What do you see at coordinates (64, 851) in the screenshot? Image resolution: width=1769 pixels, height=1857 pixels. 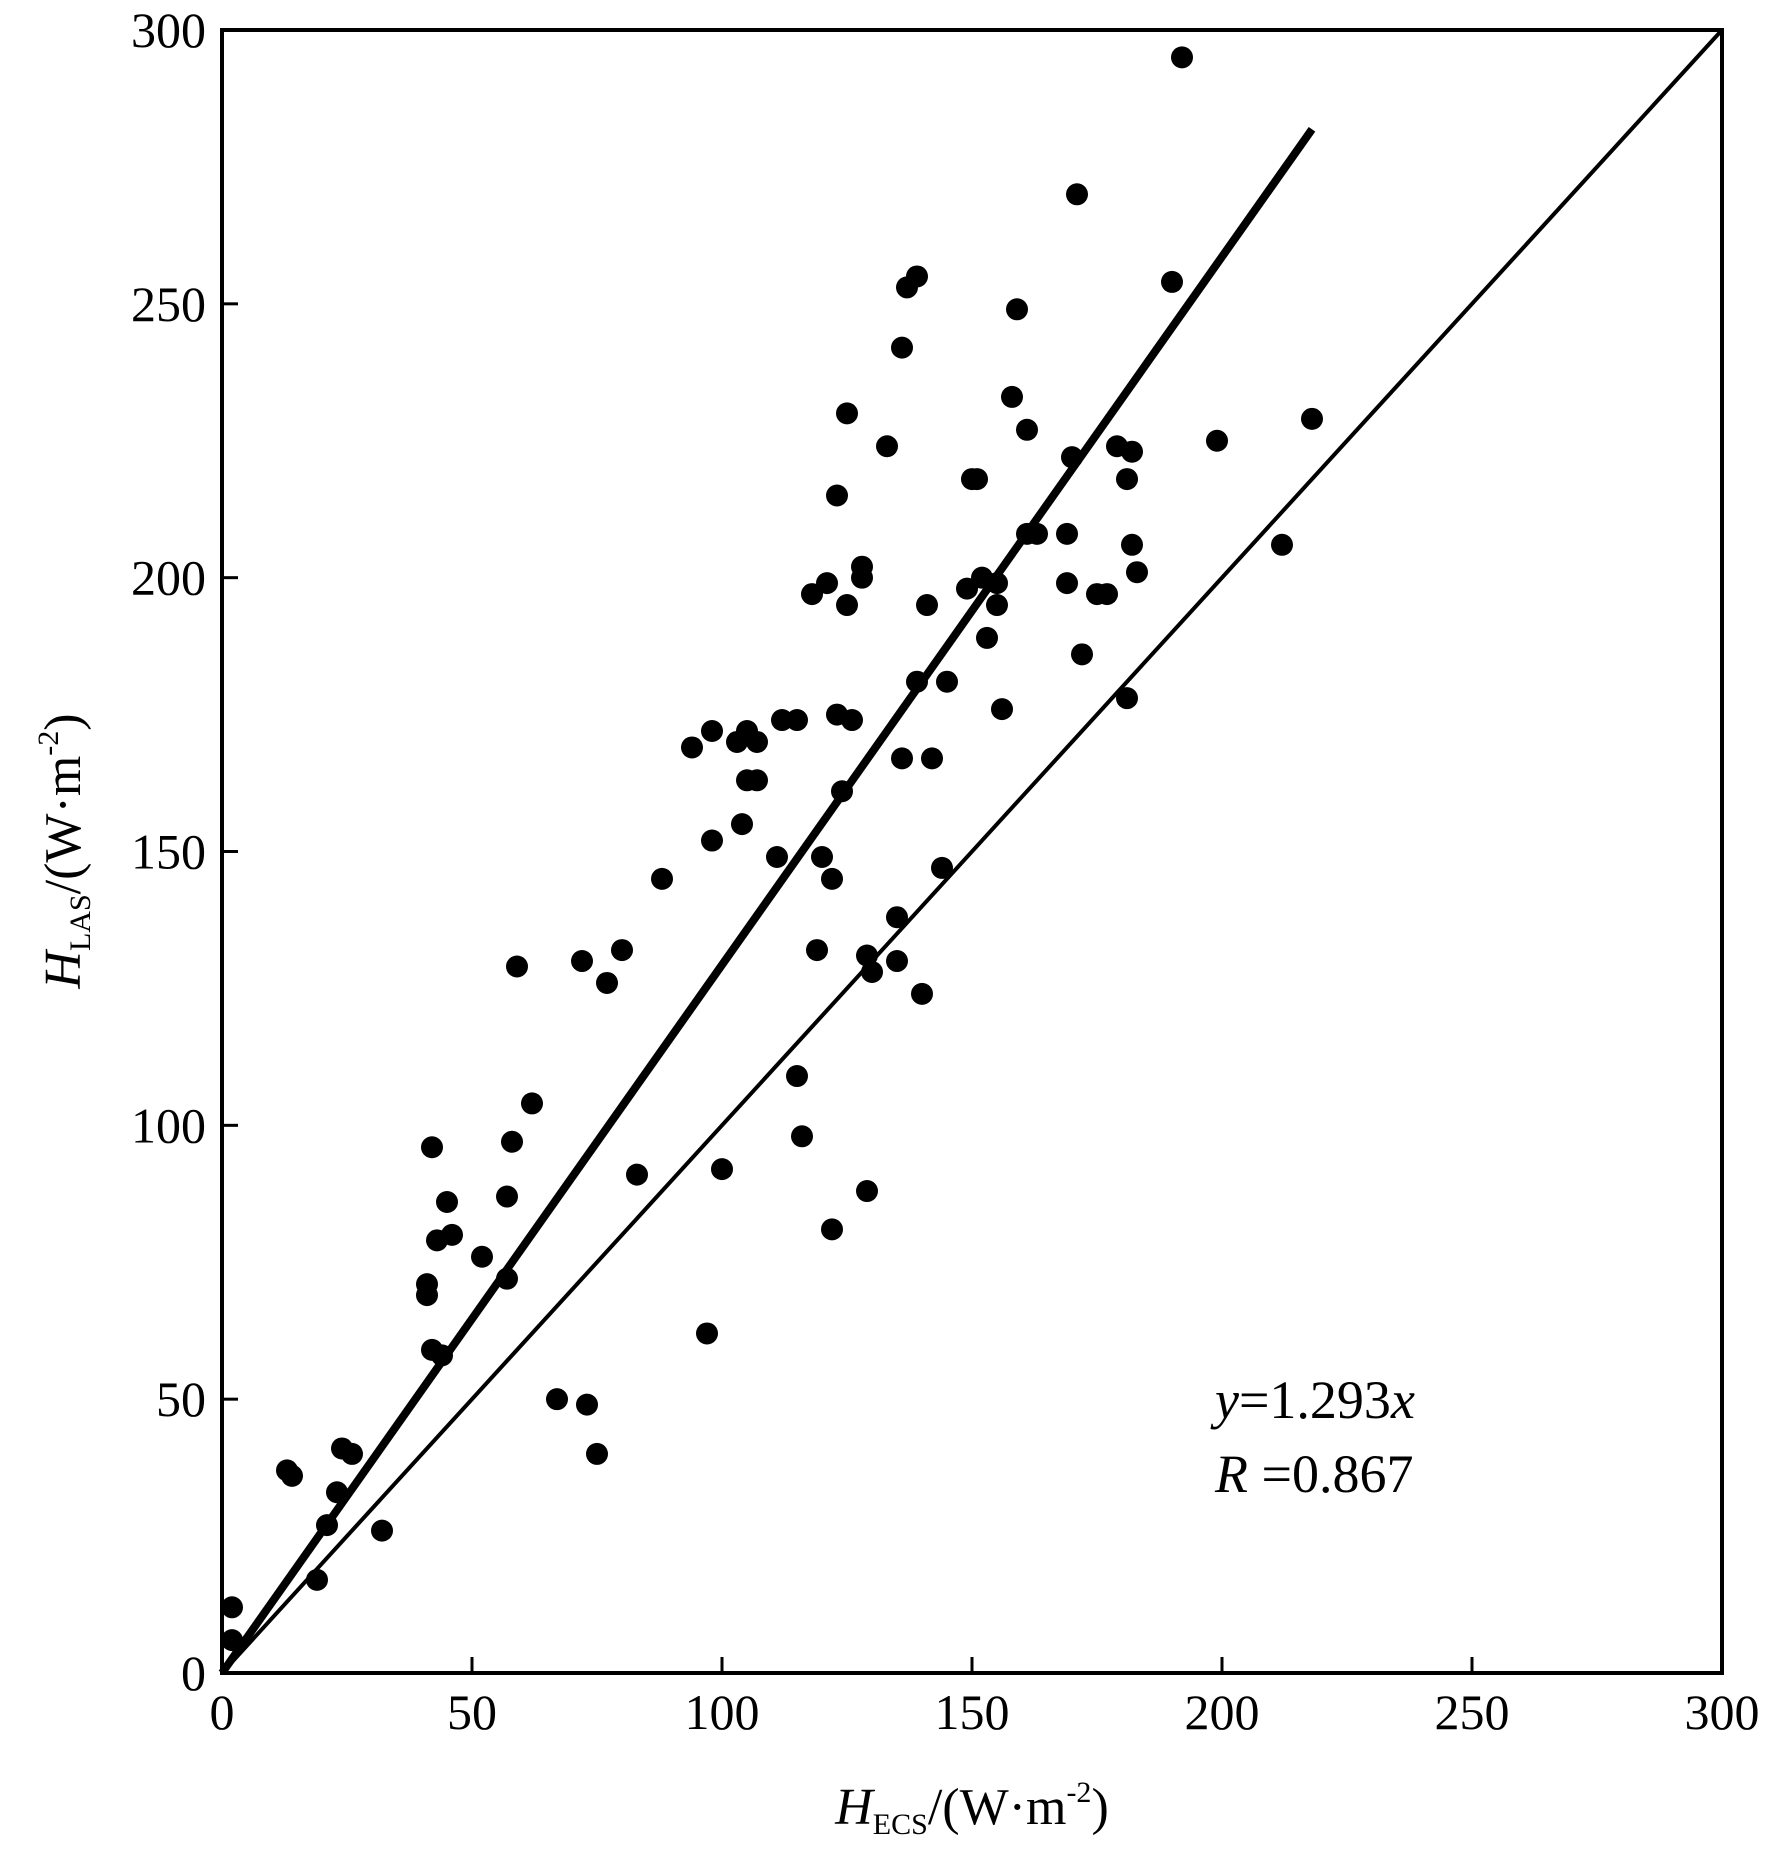 I see `y-axis-title: HLAS/(W·m-2)` at bounding box center [64, 851].